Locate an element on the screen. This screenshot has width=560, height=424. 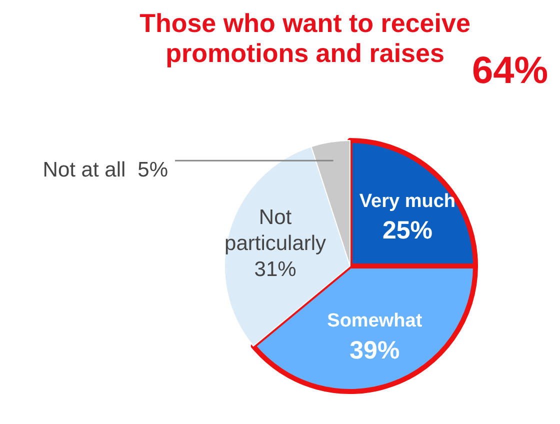
slice-label: Somewhat is located at coordinates (375, 321).